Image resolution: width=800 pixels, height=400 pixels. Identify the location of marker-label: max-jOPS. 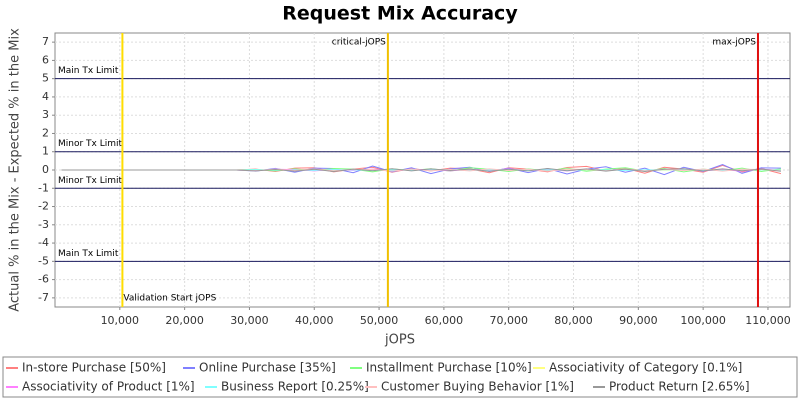
(734, 43).